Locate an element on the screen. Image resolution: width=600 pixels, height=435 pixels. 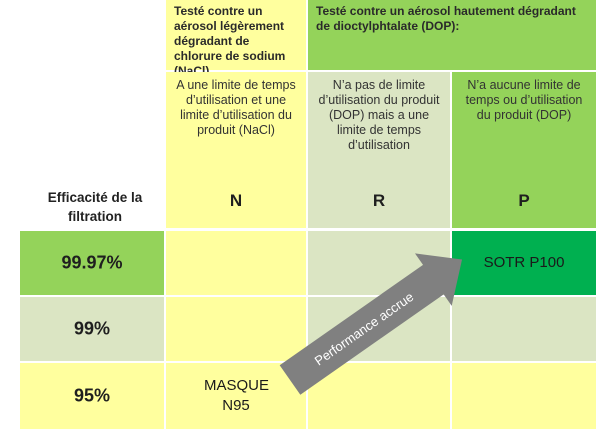
row-label-95: 95% is located at coordinates (92, 396).